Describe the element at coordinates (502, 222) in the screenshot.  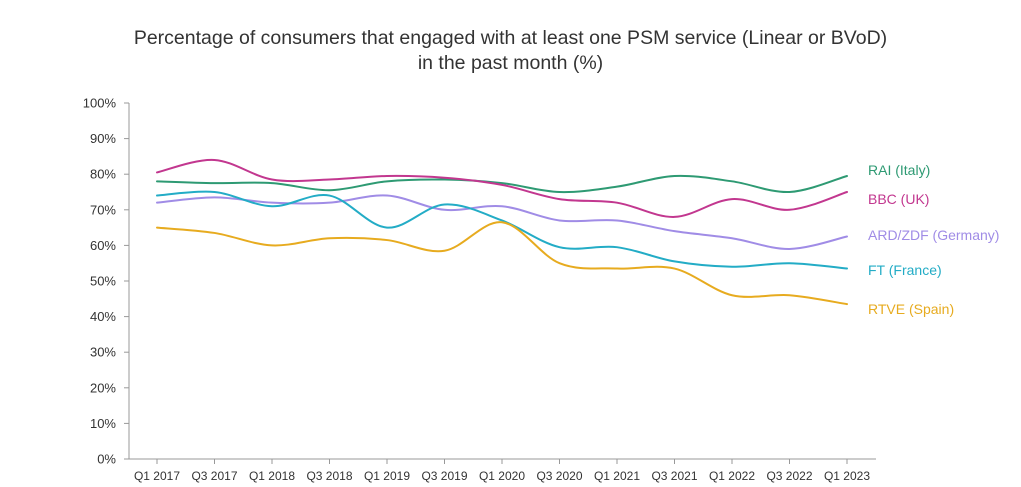
I see `series-line-ard-zdf-germany` at that location.